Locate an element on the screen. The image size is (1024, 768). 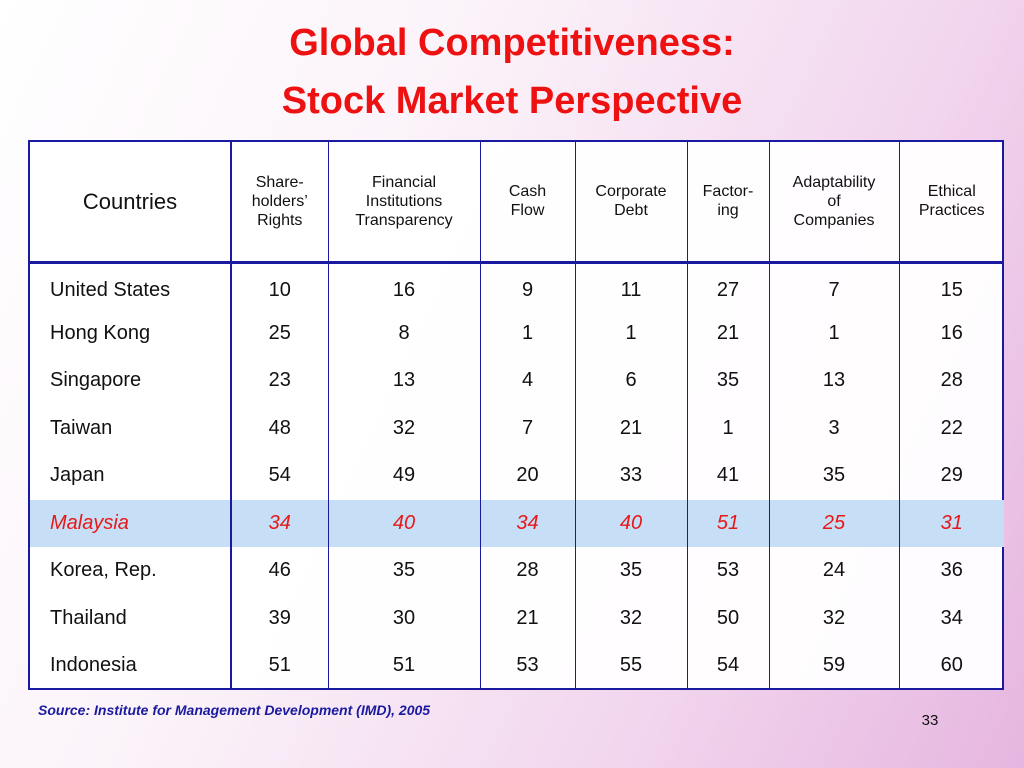
rank-cell: 20 is located at coordinates (527, 476).